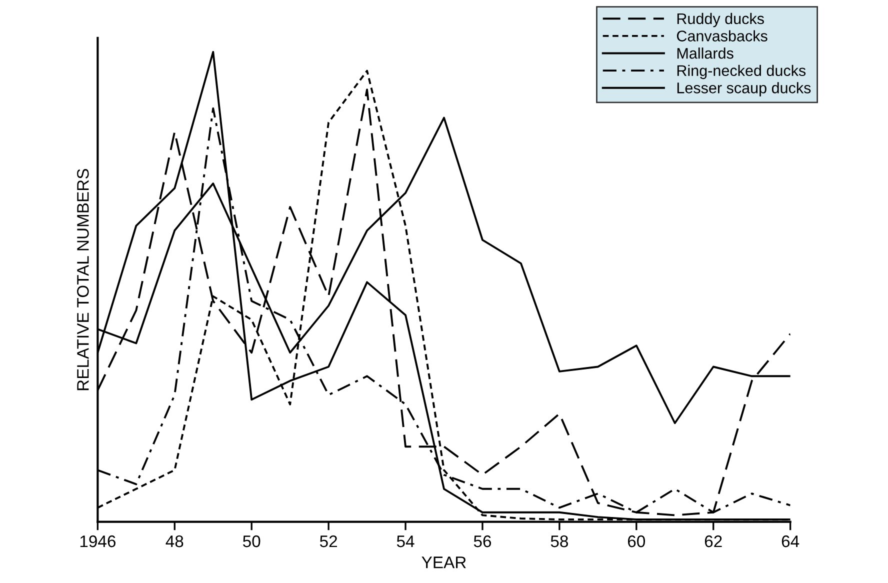 This screenshot has width=888, height=583. Describe the element at coordinates (444, 562) in the screenshot. I see `x-axis-title: YEAR` at that location.